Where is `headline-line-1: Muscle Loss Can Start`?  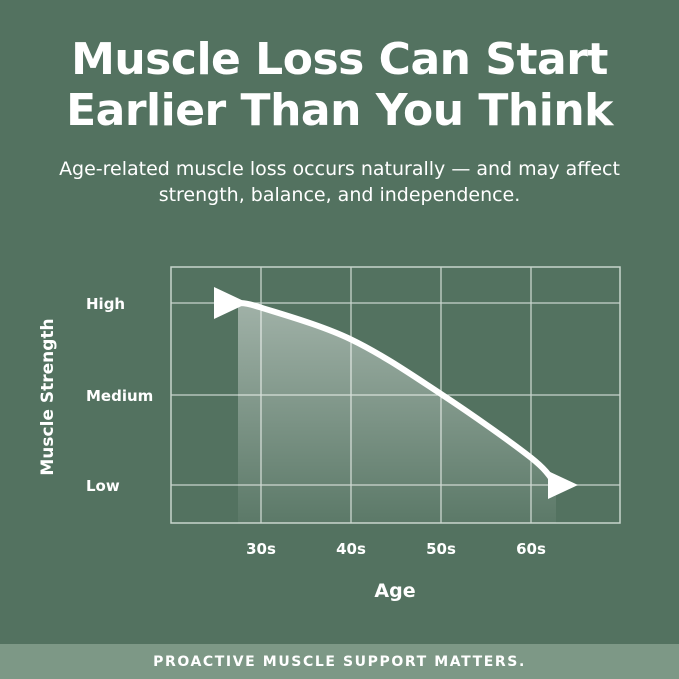
headline-line-1: Muscle Loss Can Start is located at coordinates (339, 59).